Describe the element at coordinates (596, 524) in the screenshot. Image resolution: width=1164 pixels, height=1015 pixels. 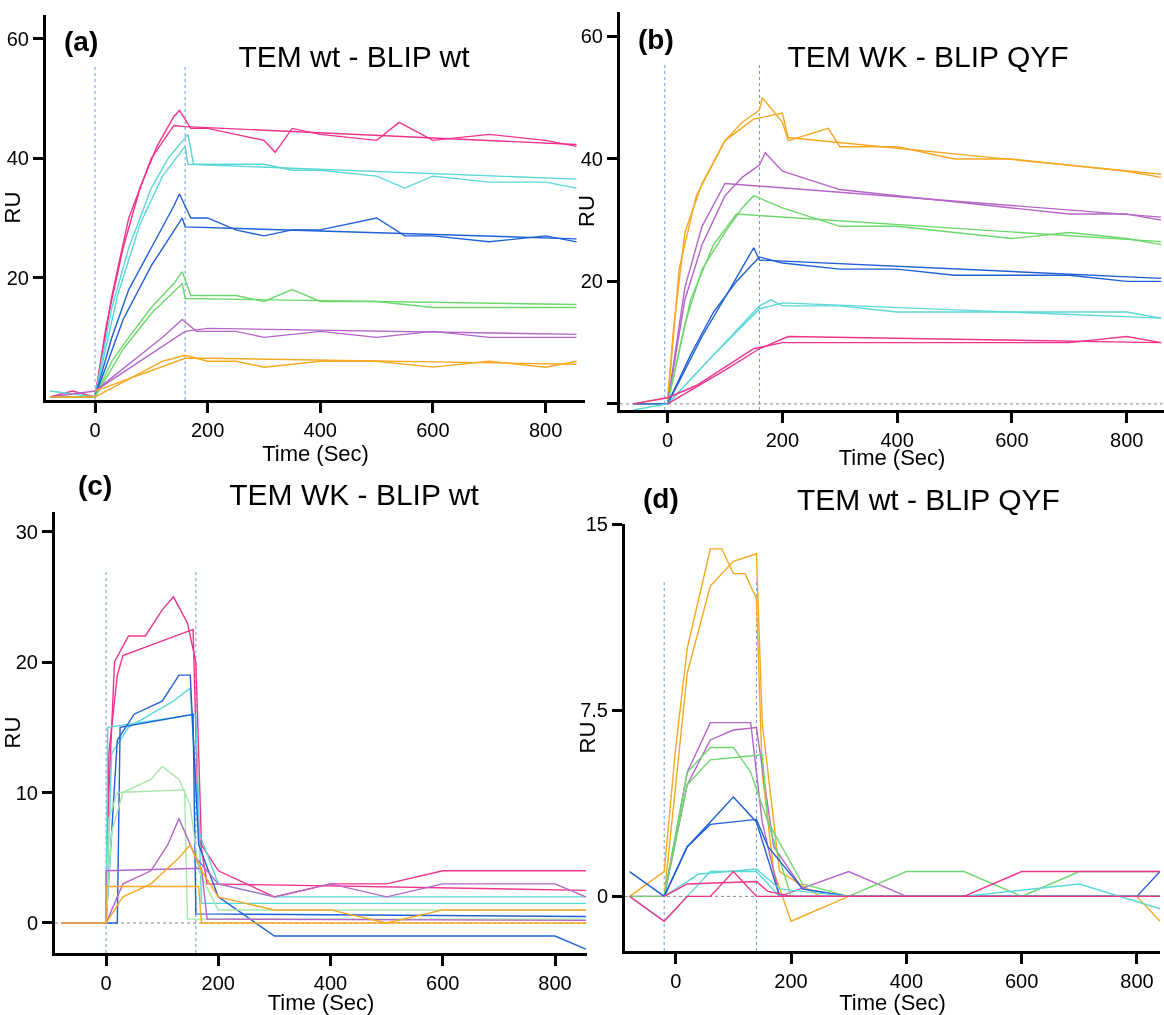
I see `y-tick-label: 15` at that location.